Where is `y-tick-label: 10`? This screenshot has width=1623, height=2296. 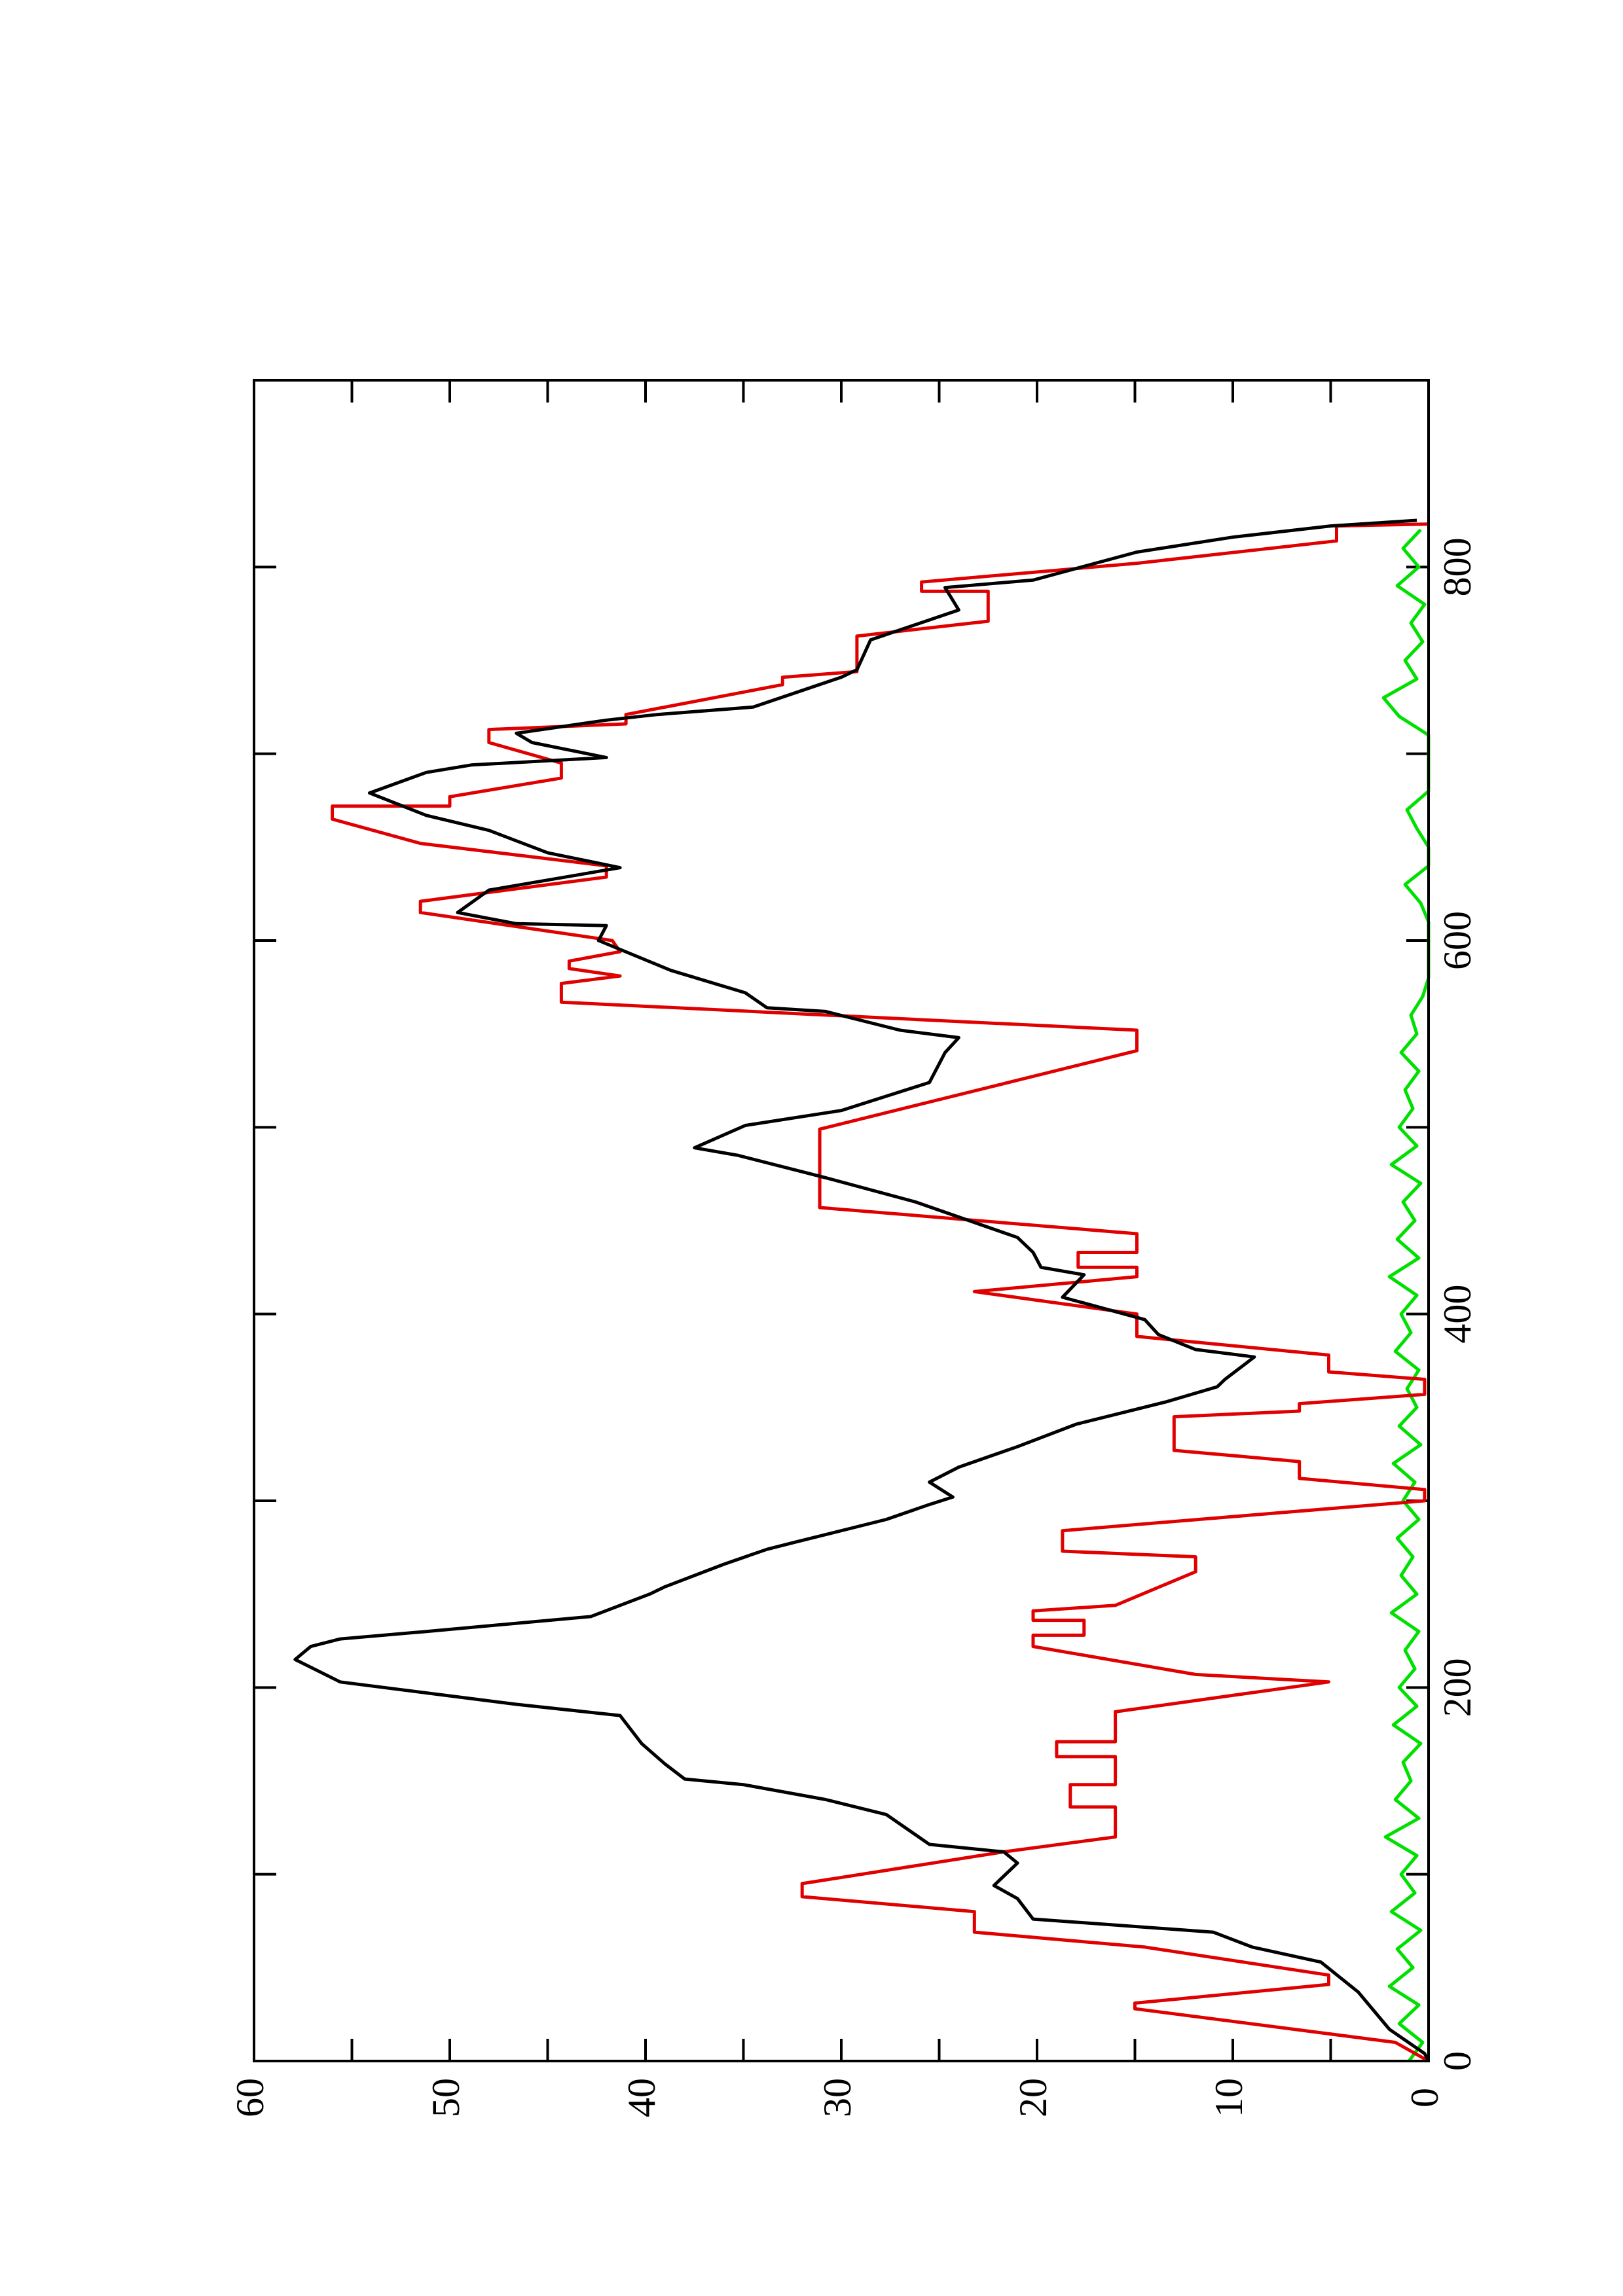
y-tick-label: 10 is located at coordinates (1228, 2097).